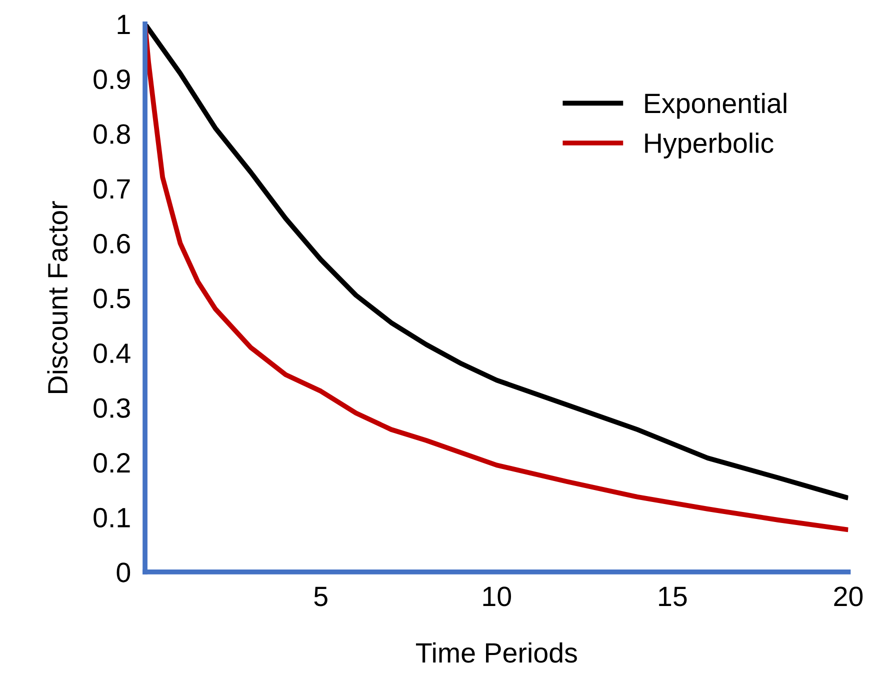  Describe the element at coordinates (112, 518) in the screenshot. I see `y-tick-label: 0.1` at that location.